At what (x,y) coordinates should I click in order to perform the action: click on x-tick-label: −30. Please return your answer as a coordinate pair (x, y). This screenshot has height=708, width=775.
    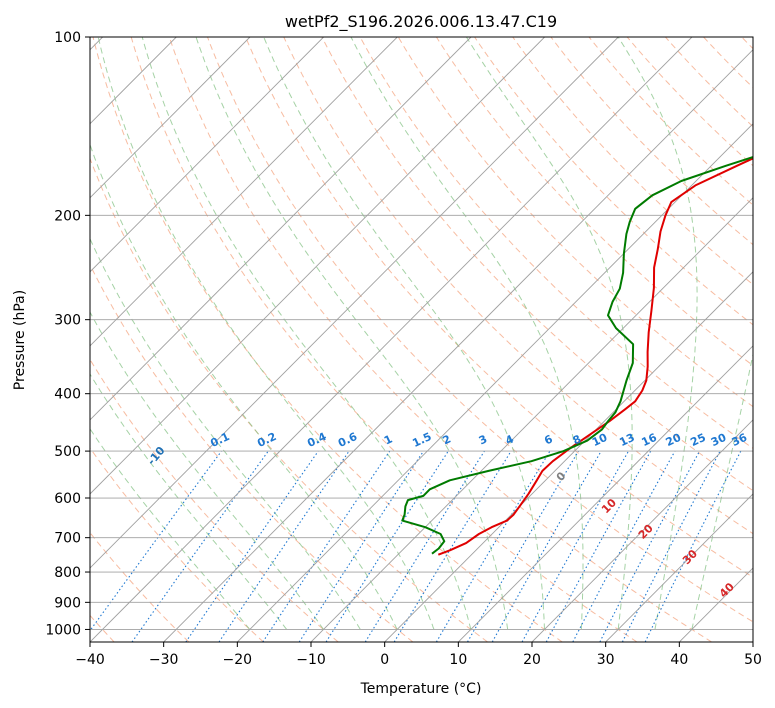
    Looking at the image, I should click on (164, 660).